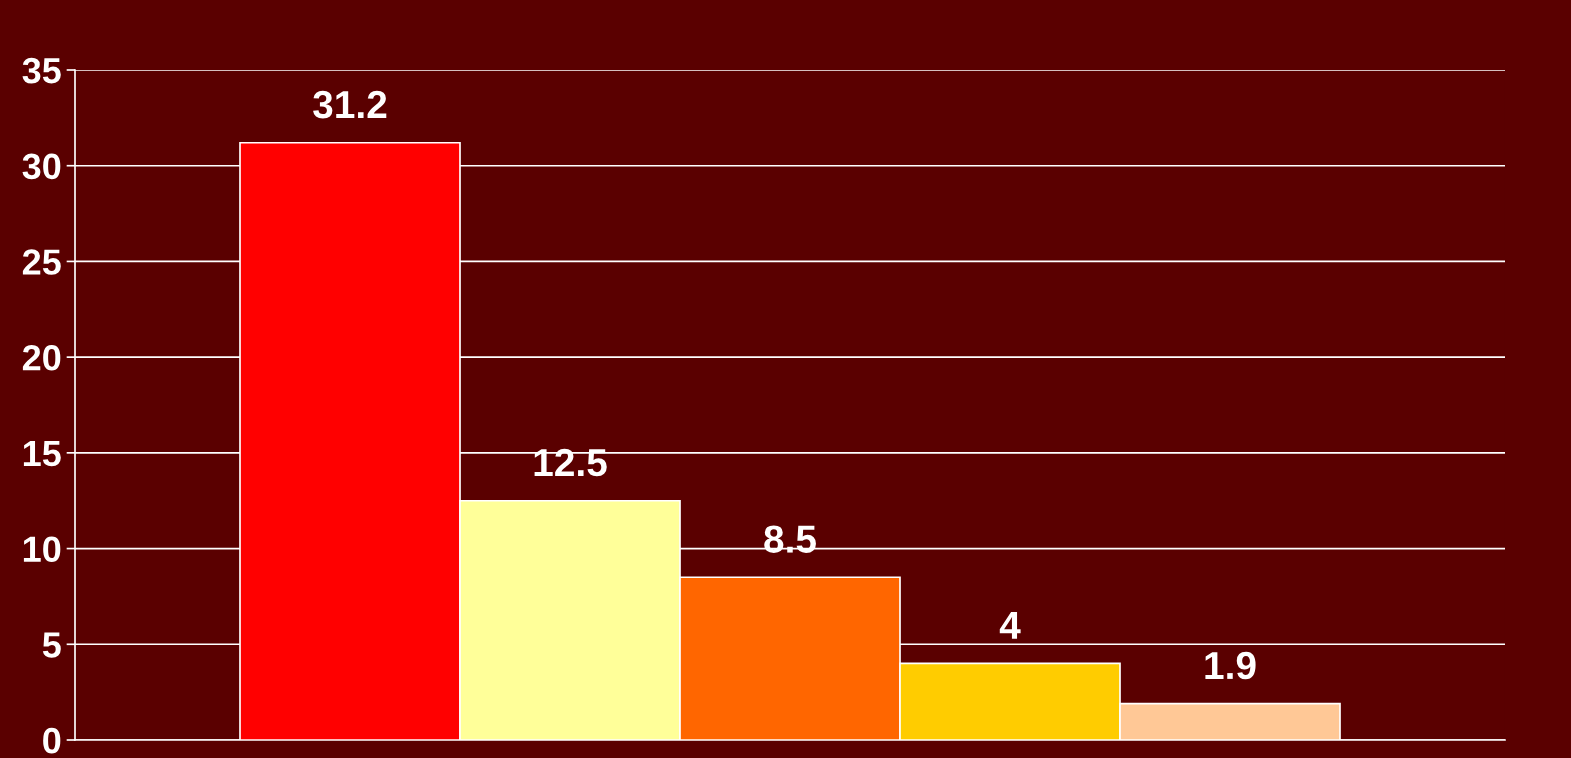 The width and height of the screenshot is (1571, 758). I want to click on data-label: 4, so click(1010, 625).